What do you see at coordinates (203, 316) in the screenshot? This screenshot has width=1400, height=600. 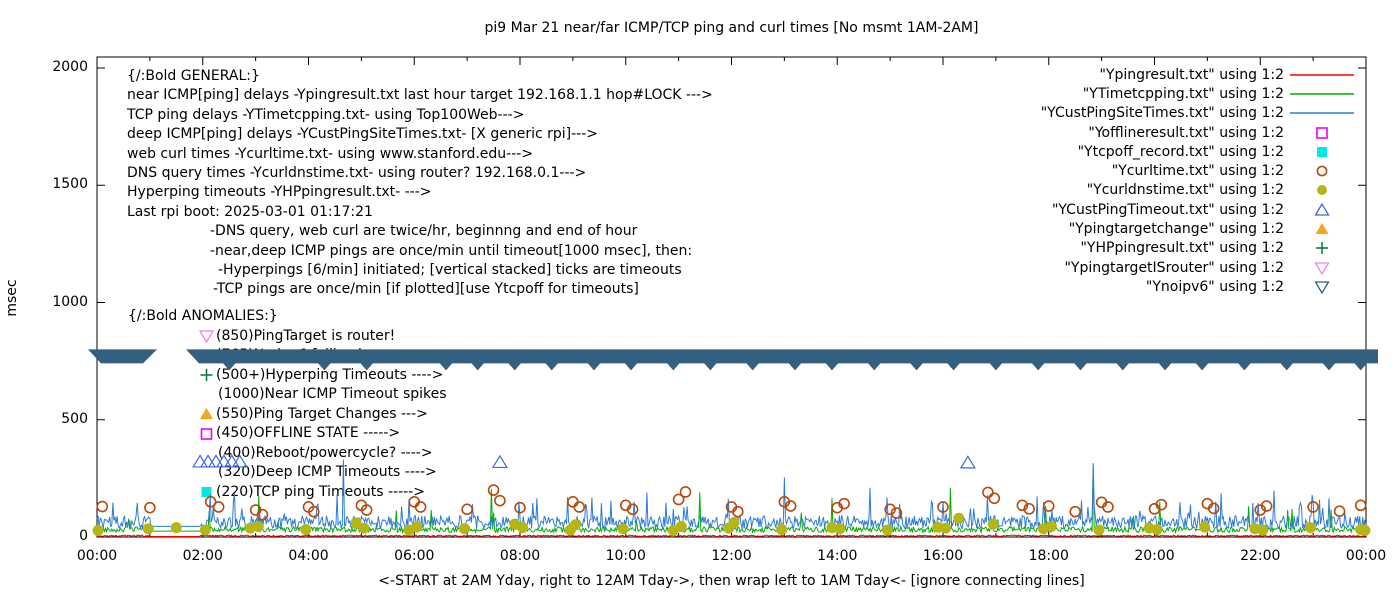 I see `note-text: {/:Bold ANOMALIES:}` at bounding box center [203, 316].